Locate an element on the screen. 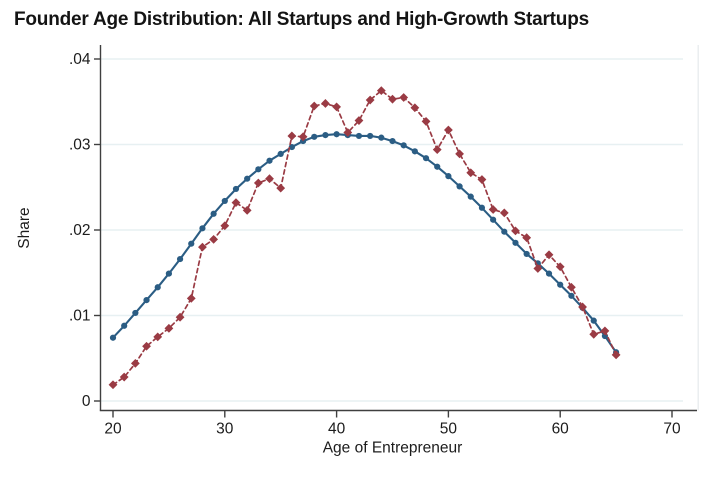 The image size is (722, 478). x-tick-label: 50 is located at coordinates (449, 429).